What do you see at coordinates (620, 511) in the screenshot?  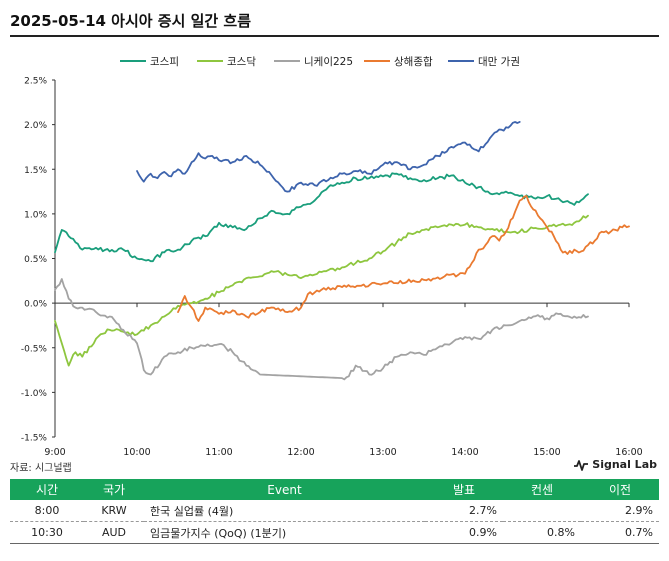 I see `cell-previous: 2.9%` at bounding box center [620, 511].